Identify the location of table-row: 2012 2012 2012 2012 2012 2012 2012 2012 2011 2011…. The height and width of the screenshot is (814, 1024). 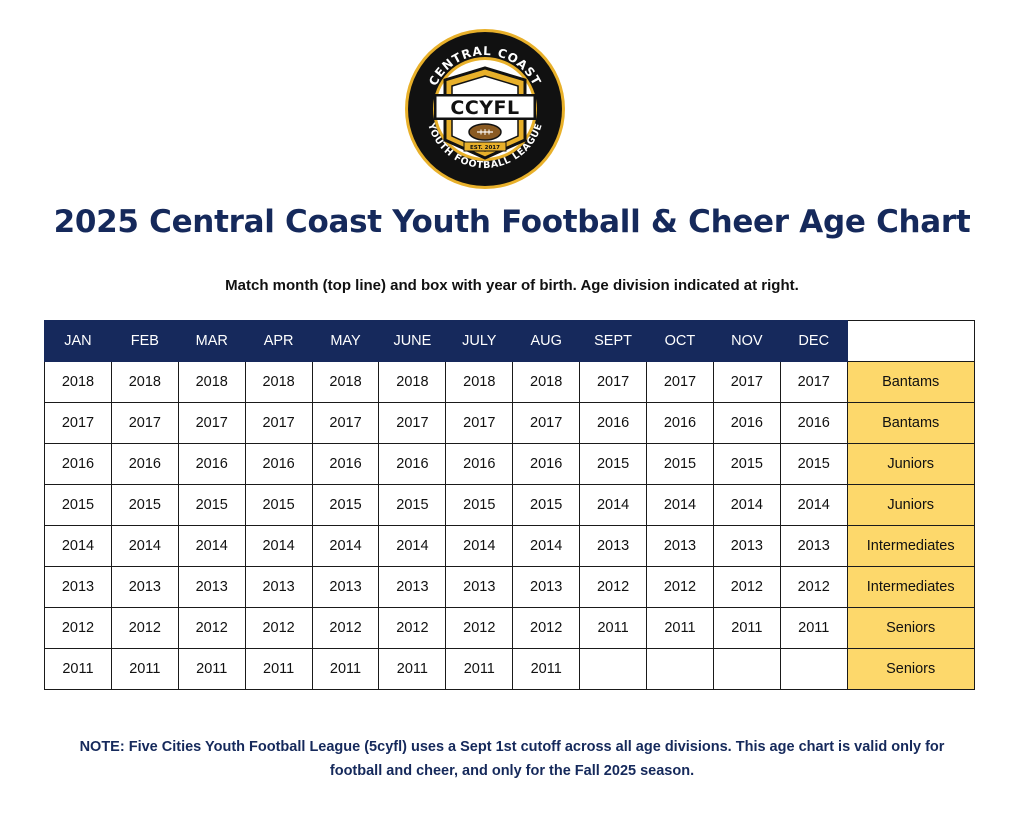
(509, 628).